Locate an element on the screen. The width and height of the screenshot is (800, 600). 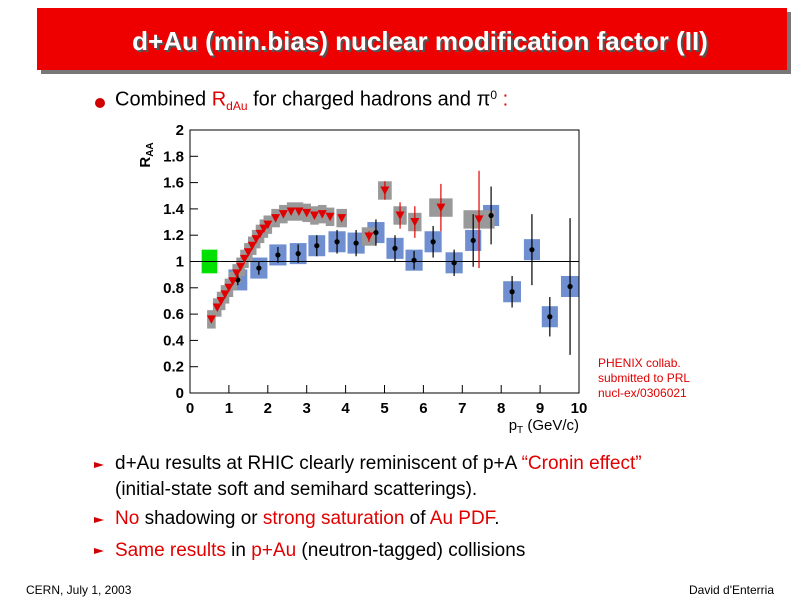
text-run: Same results is located at coordinates (170, 550).